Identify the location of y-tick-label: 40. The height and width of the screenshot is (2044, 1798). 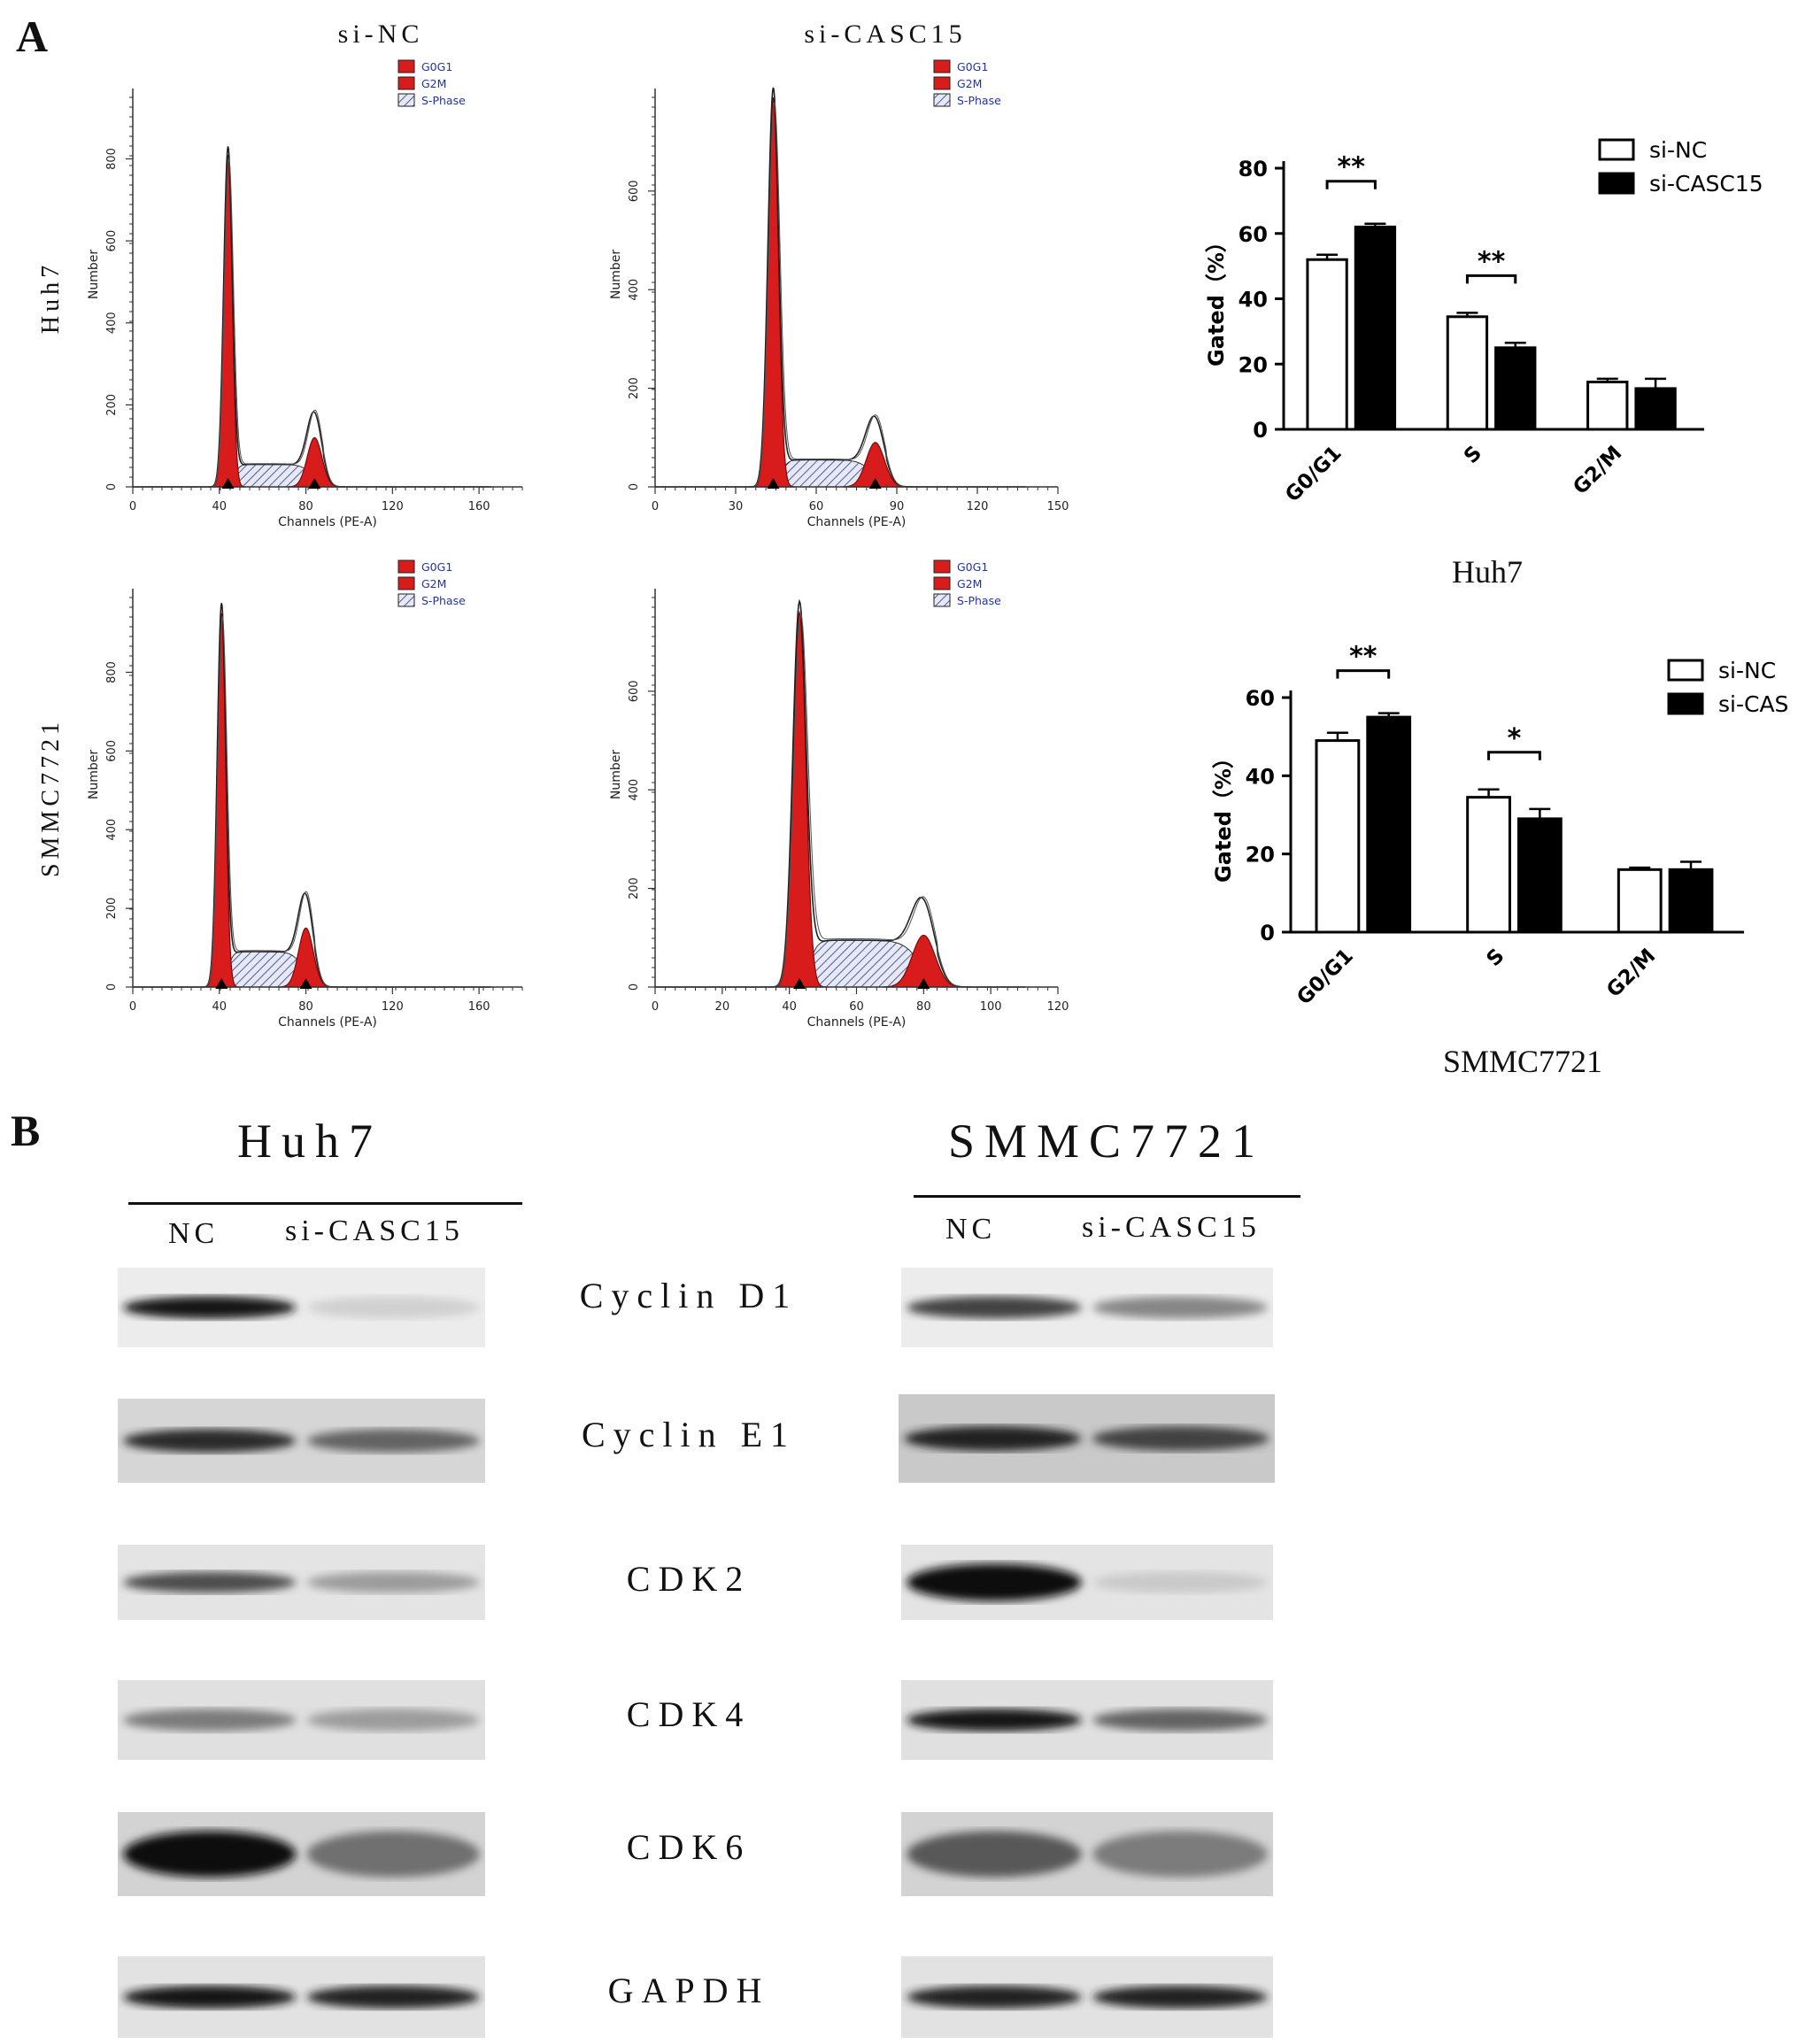
(1254, 300).